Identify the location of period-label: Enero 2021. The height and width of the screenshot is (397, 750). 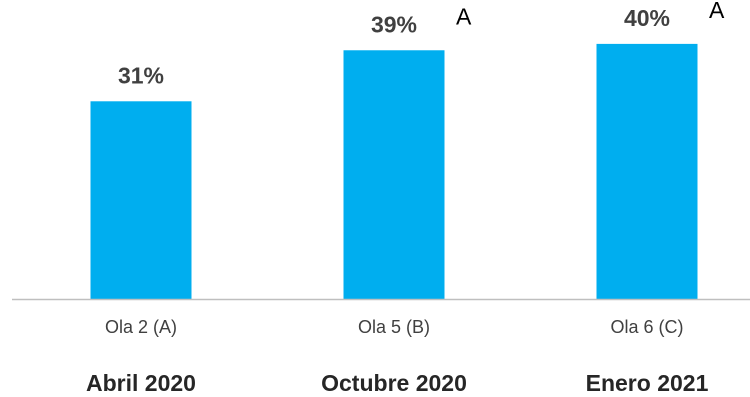
(647, 383).